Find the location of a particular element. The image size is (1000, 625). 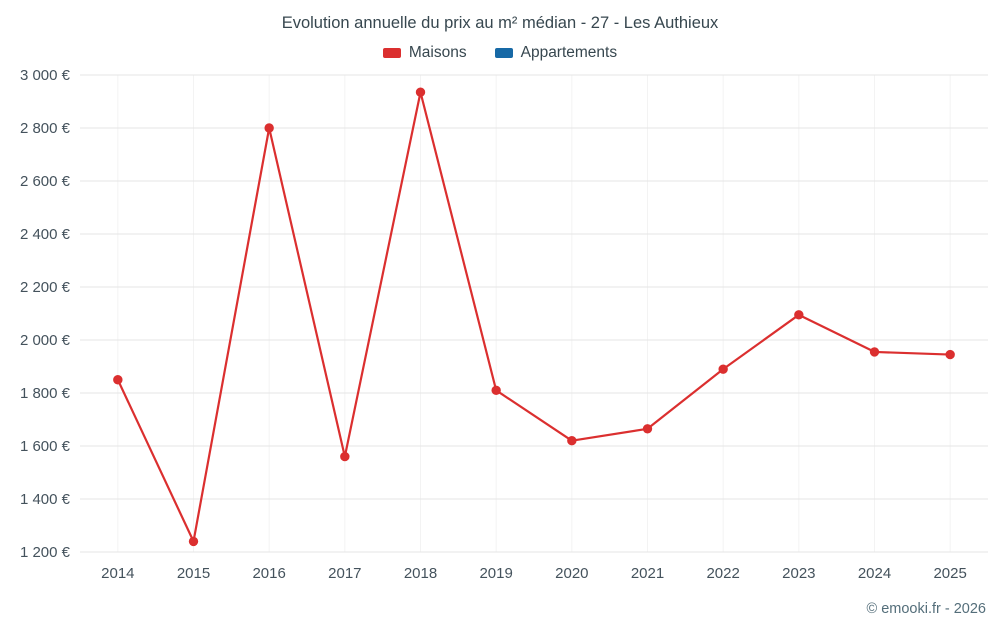

y-axis-label: 1 400 € is located at coordinates (45, 499).